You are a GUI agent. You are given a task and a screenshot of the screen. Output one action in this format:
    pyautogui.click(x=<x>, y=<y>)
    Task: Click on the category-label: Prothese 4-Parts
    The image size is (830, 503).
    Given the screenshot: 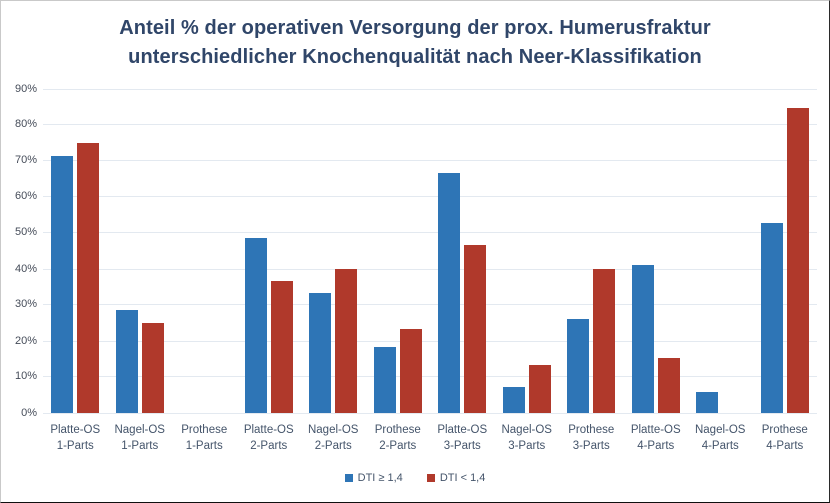 What is the action you would take?
    pyautogui.click(x=784, y=438)
    